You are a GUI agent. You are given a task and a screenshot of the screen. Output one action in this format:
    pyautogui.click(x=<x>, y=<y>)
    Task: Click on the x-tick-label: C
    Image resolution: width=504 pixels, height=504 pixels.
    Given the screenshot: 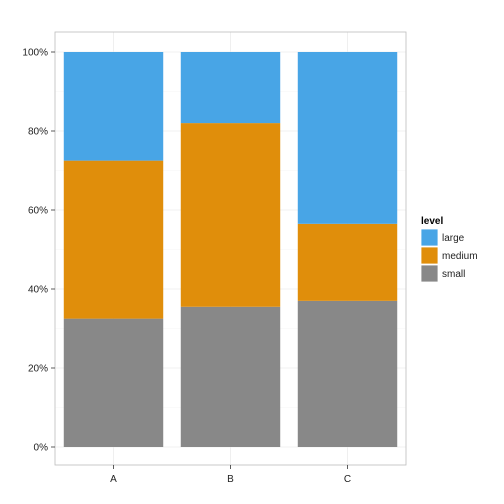 What is the action you would take?
    pyautogui.click(x=347, y=479)
    